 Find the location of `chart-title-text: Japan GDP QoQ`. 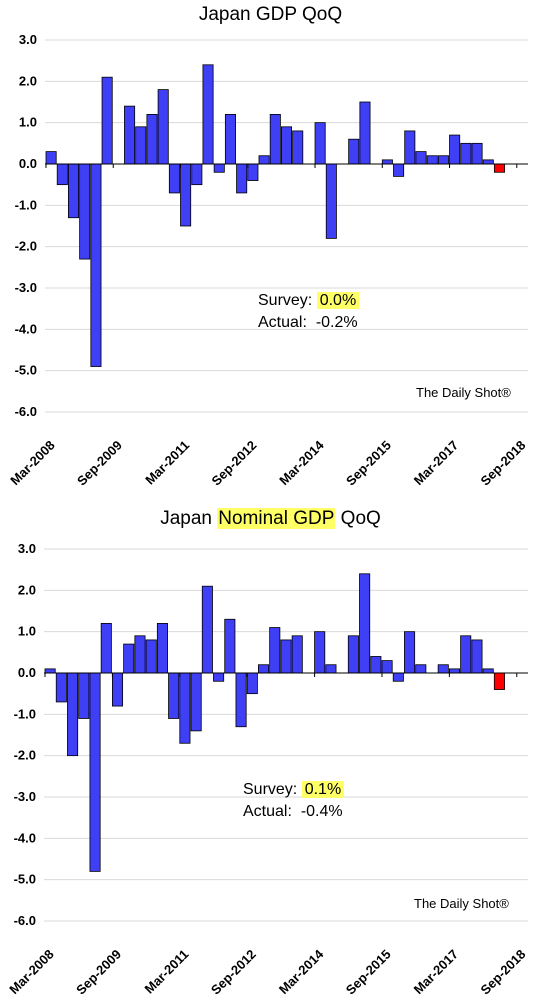

chart-title-text: Japan GDP QoQ is located at coordinates (270, 14).